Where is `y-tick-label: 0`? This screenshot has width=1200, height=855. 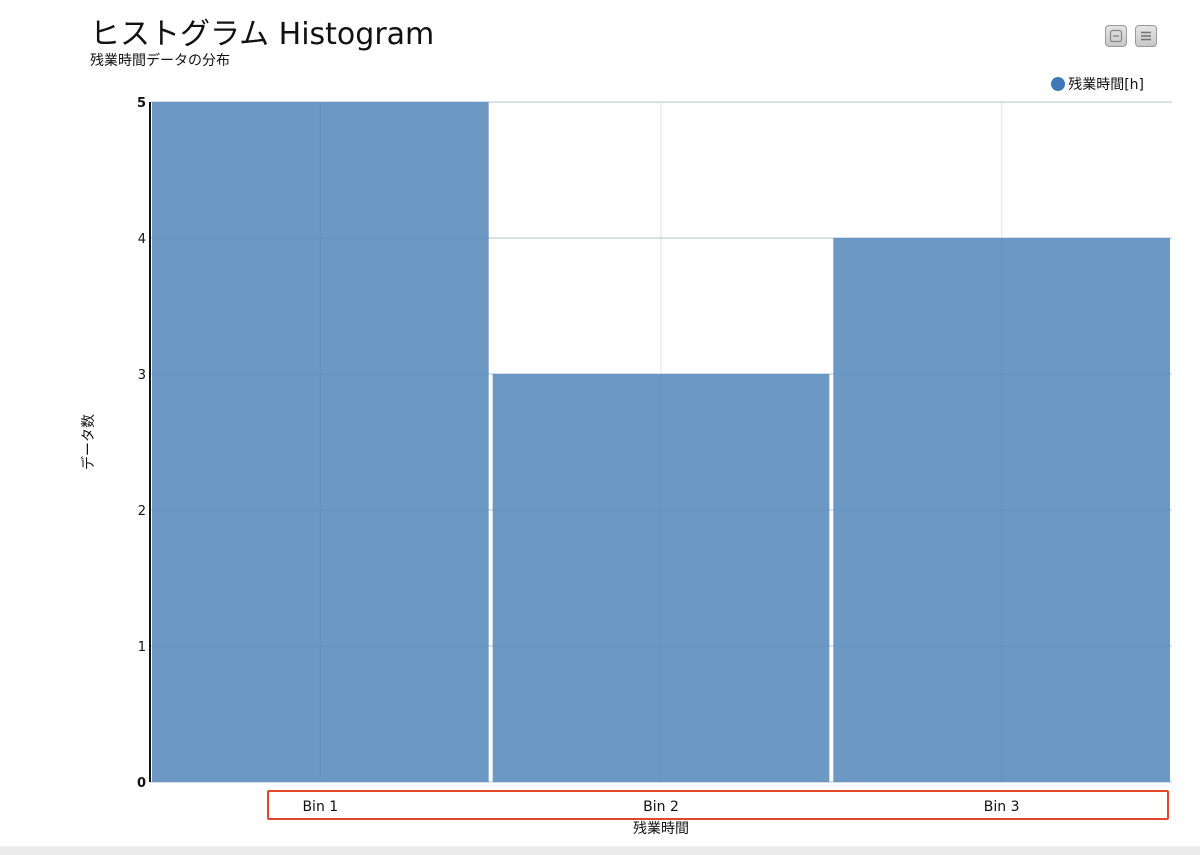 y-tick-label: 0 is located at coordinates (141, 783).